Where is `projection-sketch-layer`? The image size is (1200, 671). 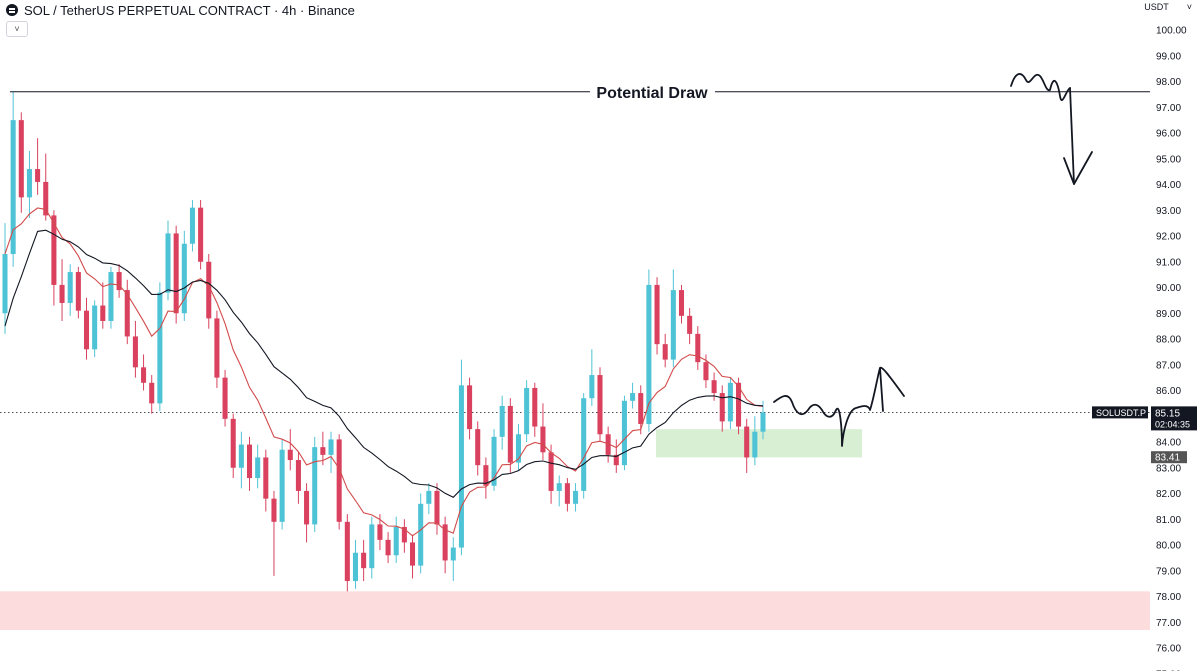 projection-sketch-layer is located at coordinates (933, 260).